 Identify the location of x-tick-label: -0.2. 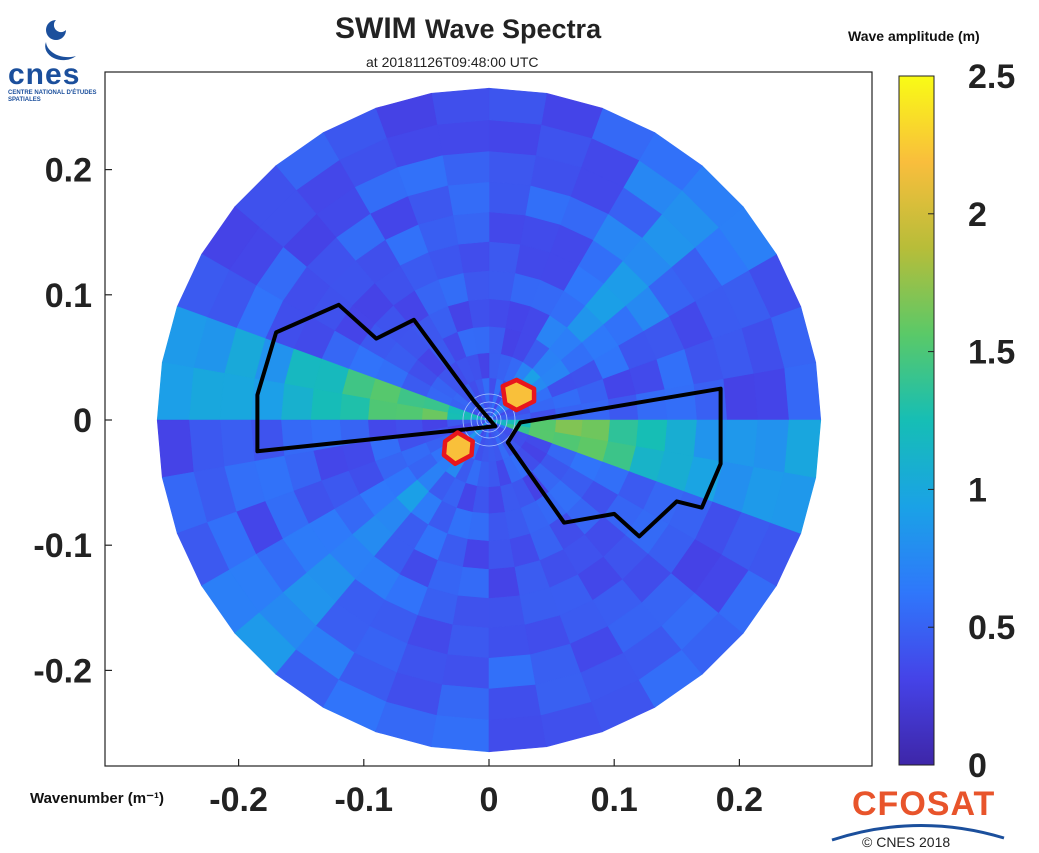
(238, 800).